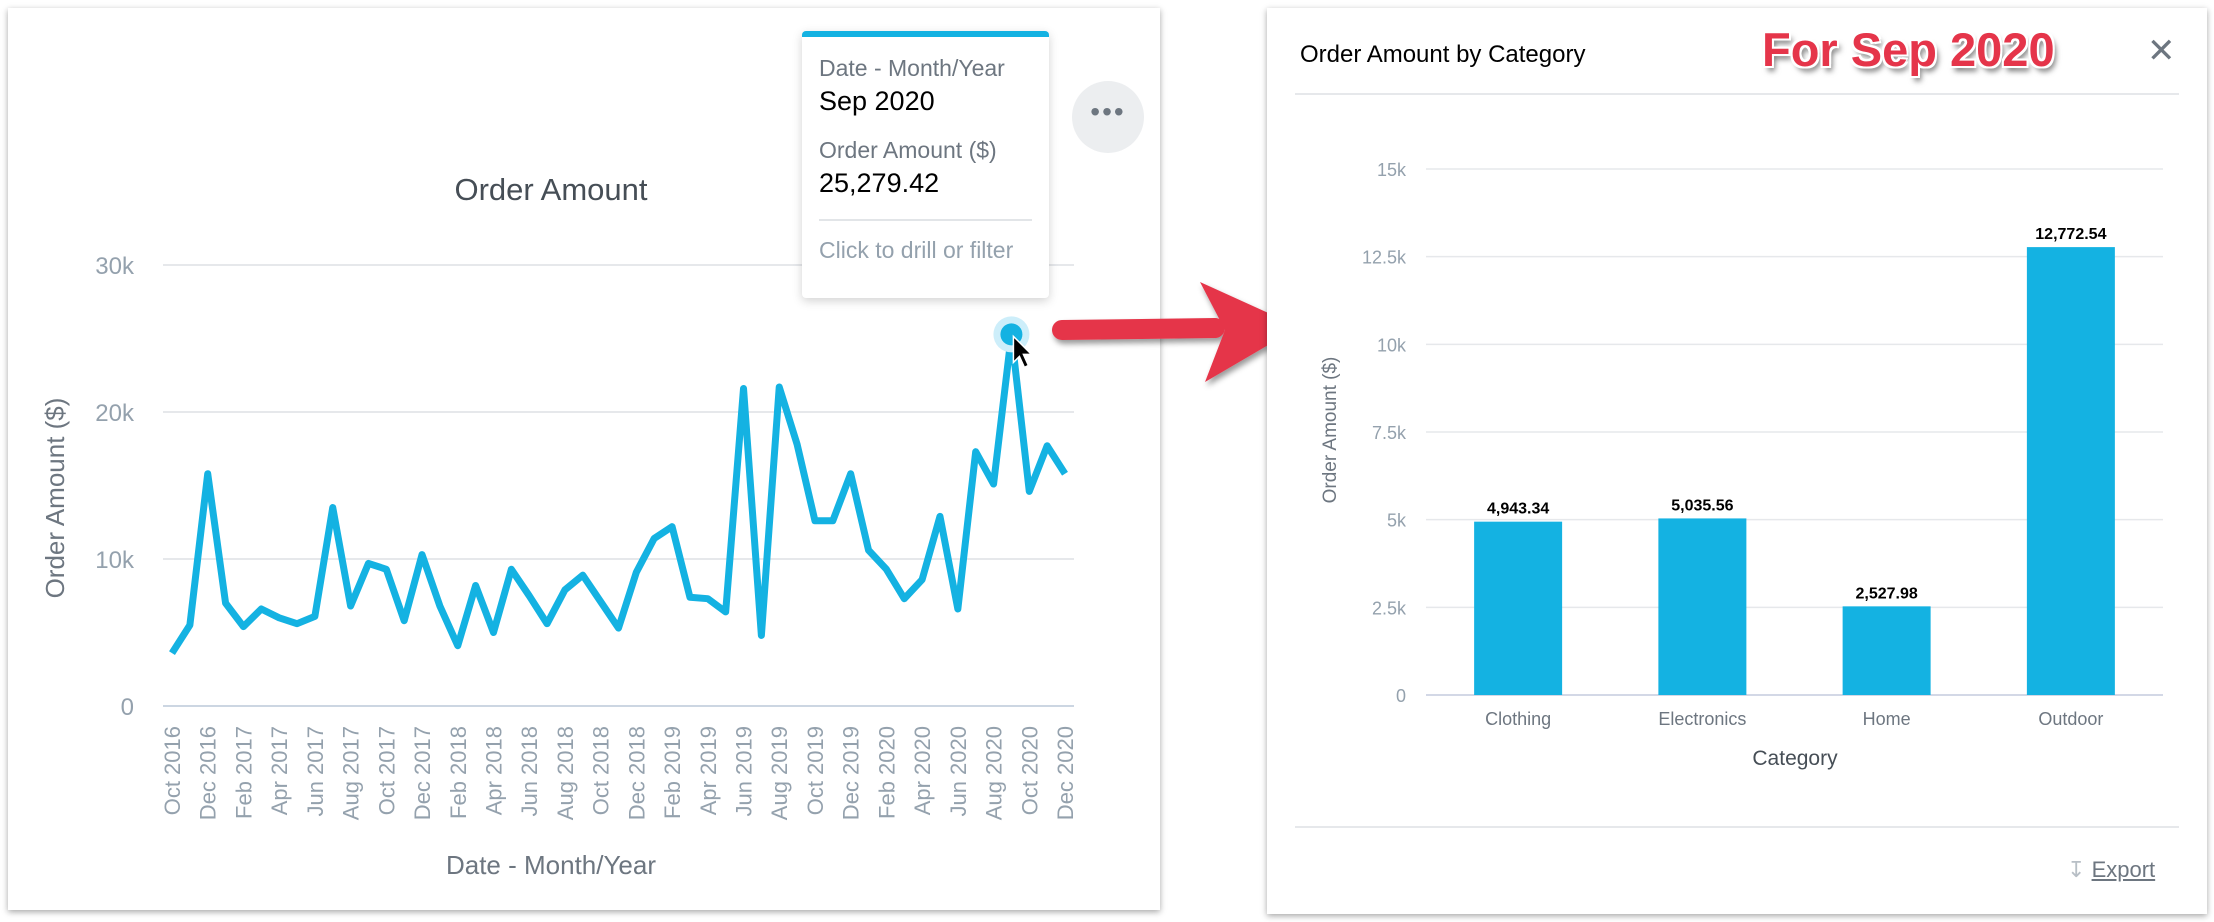 This screenshot has height=922, width=2214. Describe the element at coordinates (1737, 94) in the screenshot. I see `header-divider` at that location.